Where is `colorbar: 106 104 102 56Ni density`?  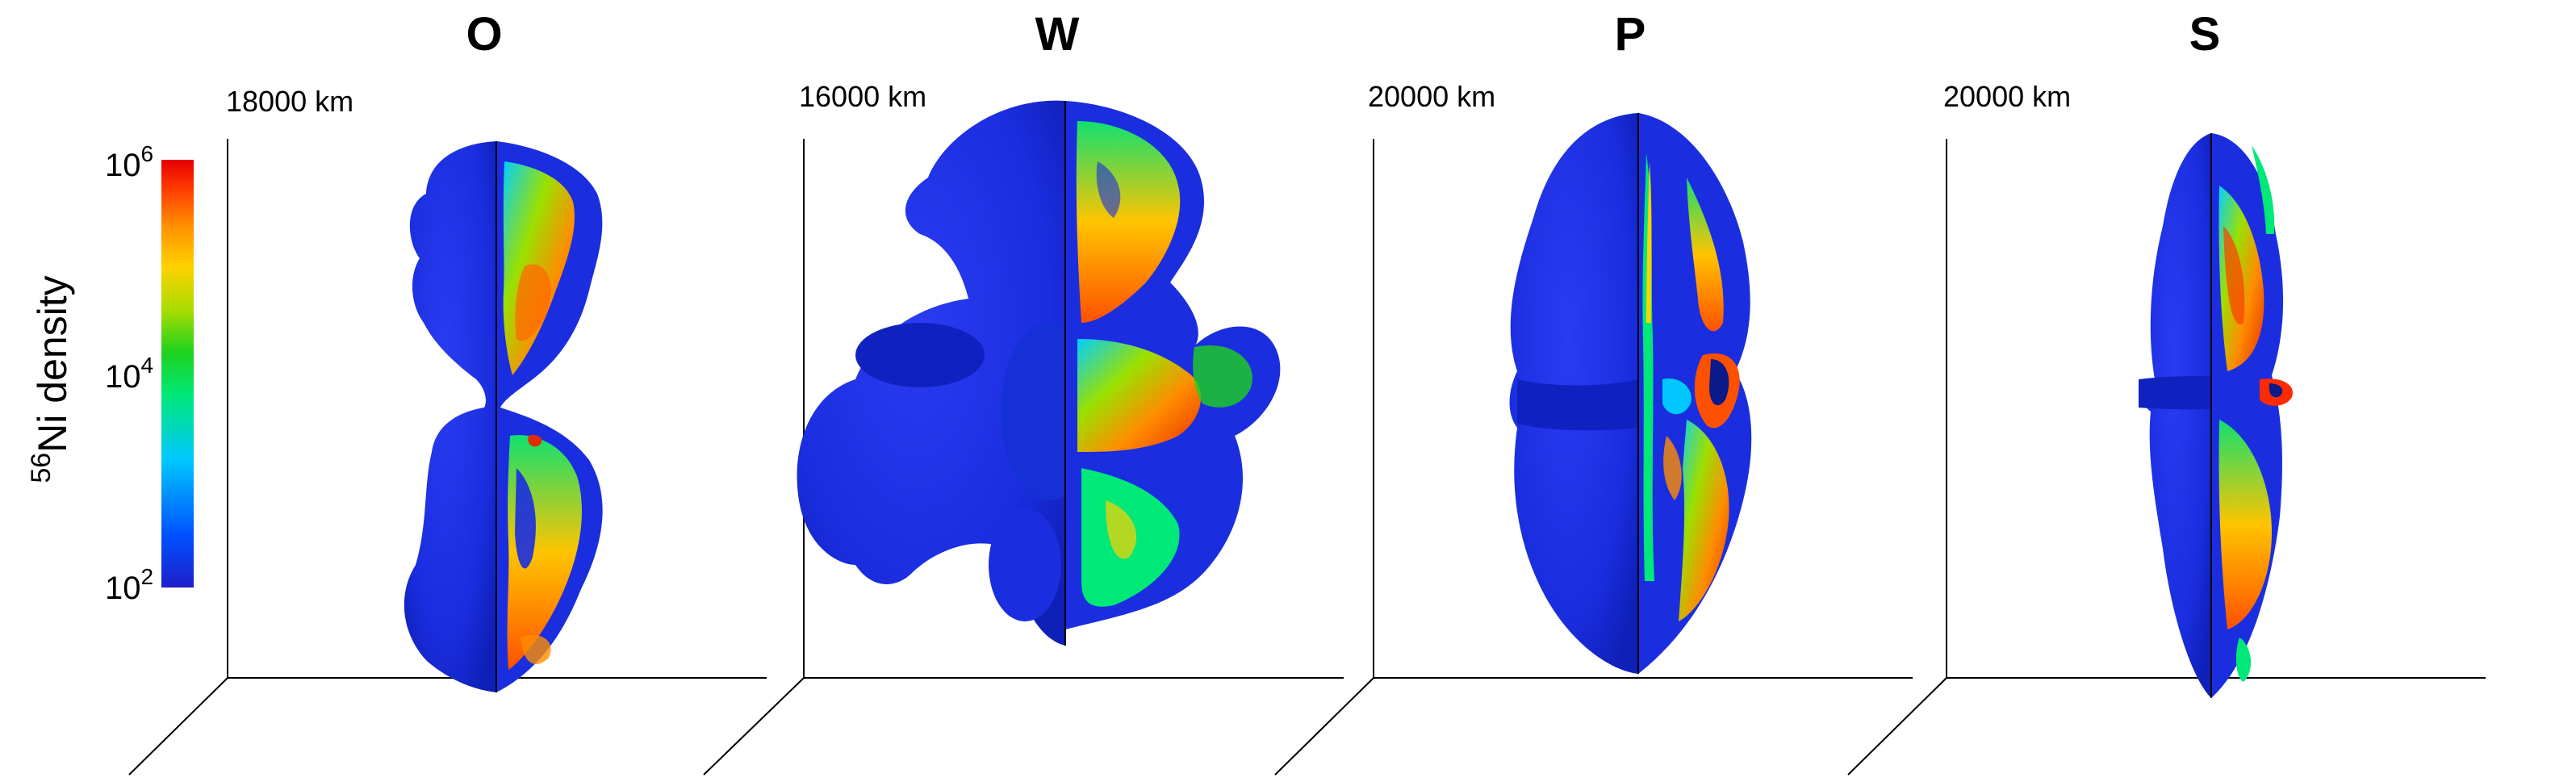 colorbar: 106 104 102 56Ni density is located at coordinates (110, 373).